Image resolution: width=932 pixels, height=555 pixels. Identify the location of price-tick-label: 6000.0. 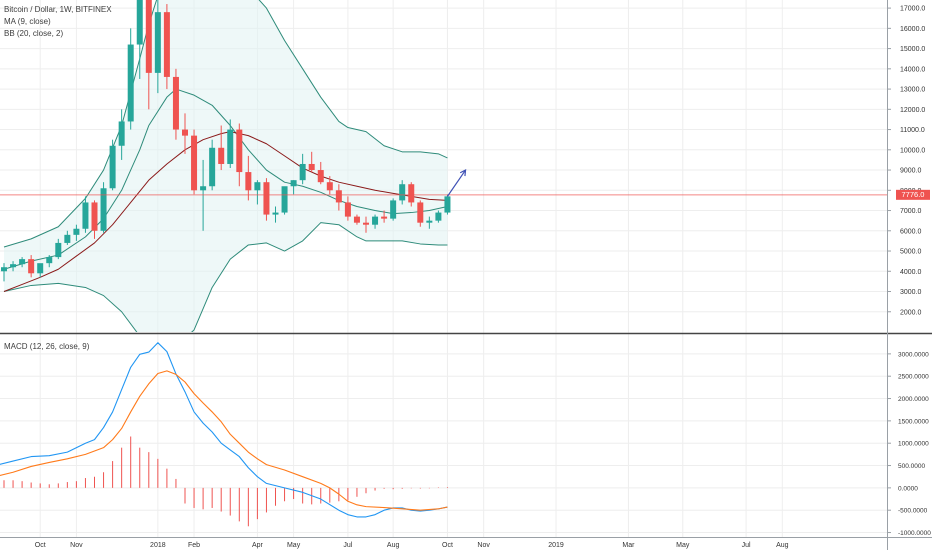
(911, 231).